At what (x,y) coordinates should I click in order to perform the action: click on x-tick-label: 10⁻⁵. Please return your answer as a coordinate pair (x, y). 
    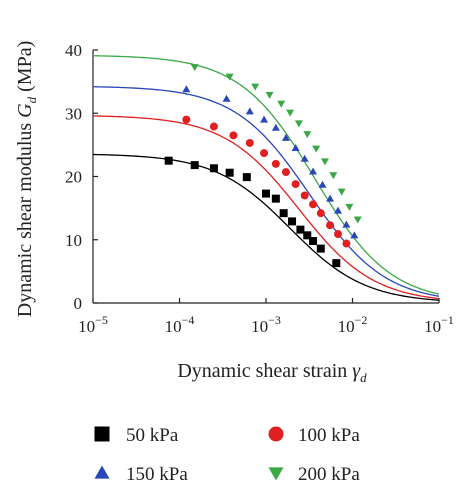
    Looking at the image, I should click on (93, 324).